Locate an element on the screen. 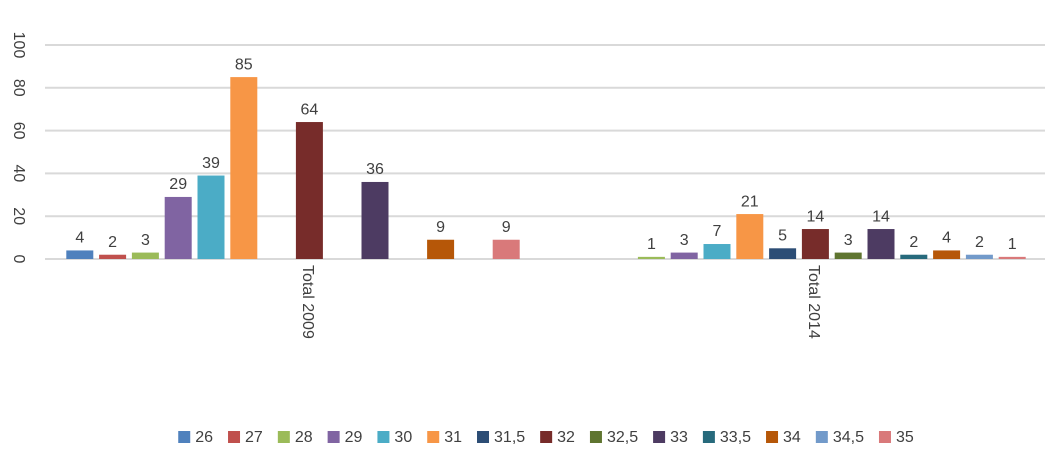  legend-label: 33 is located at coordinates (679, 437).